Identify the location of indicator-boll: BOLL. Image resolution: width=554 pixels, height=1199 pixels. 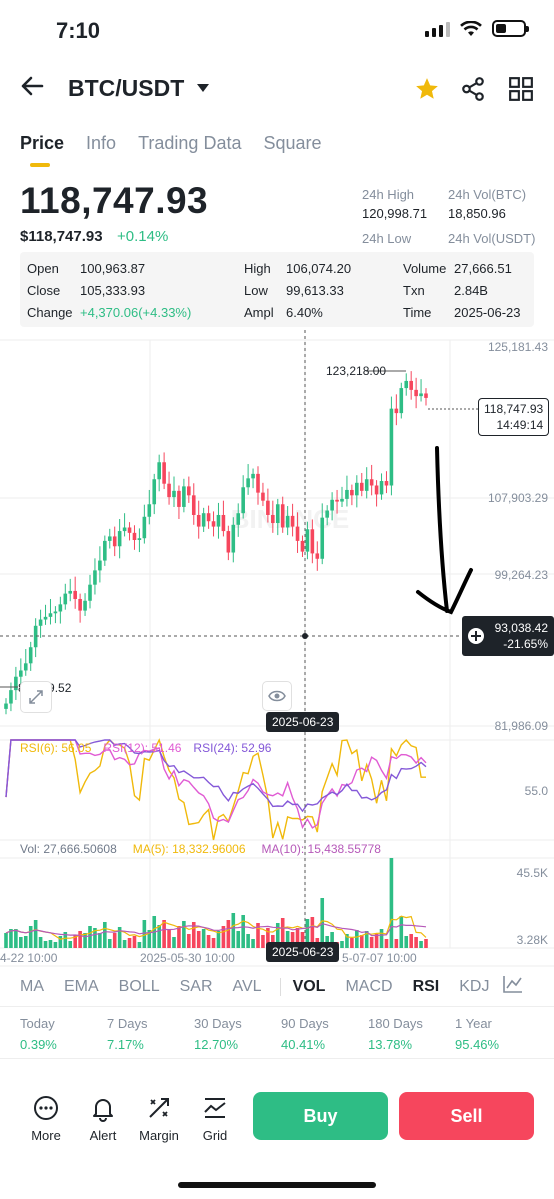
(139, 986).